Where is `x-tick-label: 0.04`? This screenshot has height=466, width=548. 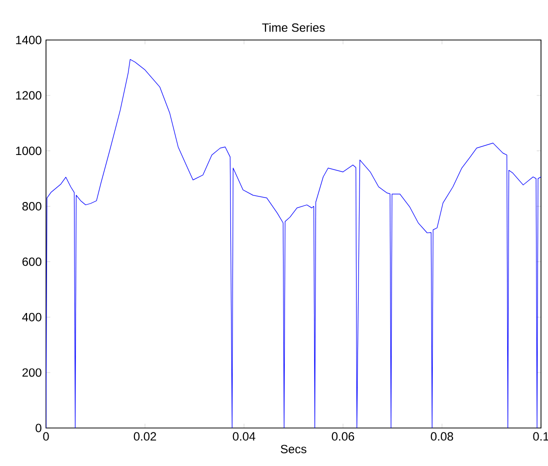 x-tick-label: 0.04 is located at coordinates (244, 436).